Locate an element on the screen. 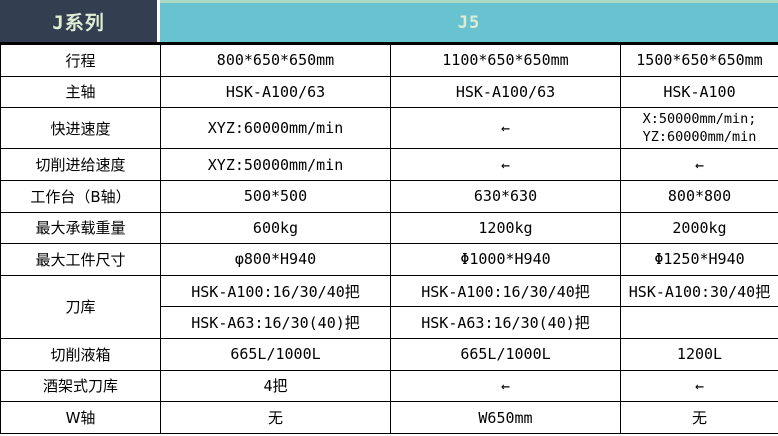 Image resolution: width=778 pixels, height=436 pixels. row-label-coolant-tank: 切削液箱 is located at coordinates (80, 354).